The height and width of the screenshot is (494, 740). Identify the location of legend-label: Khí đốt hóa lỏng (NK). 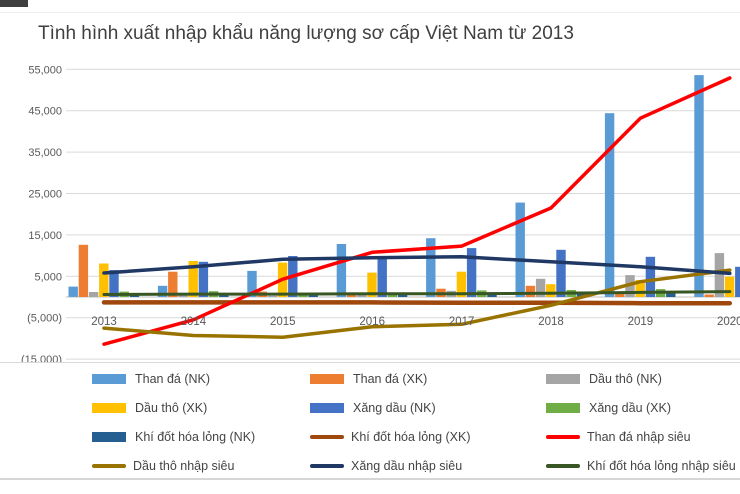
(195, 437).